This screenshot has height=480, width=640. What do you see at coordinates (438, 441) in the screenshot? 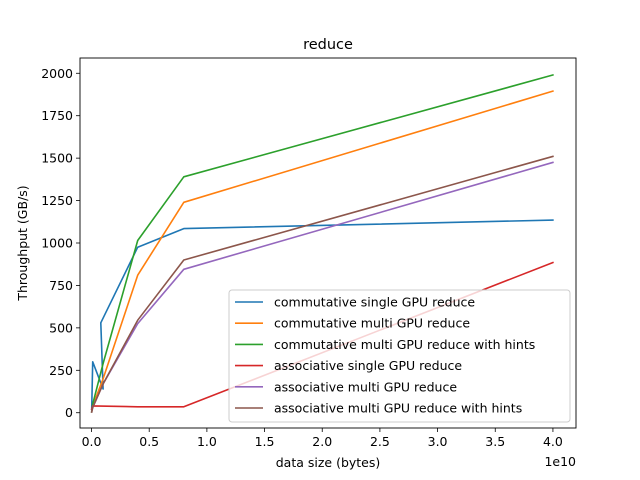
I see `x-tick-label: 3.0` at bounding box center [438, 441].